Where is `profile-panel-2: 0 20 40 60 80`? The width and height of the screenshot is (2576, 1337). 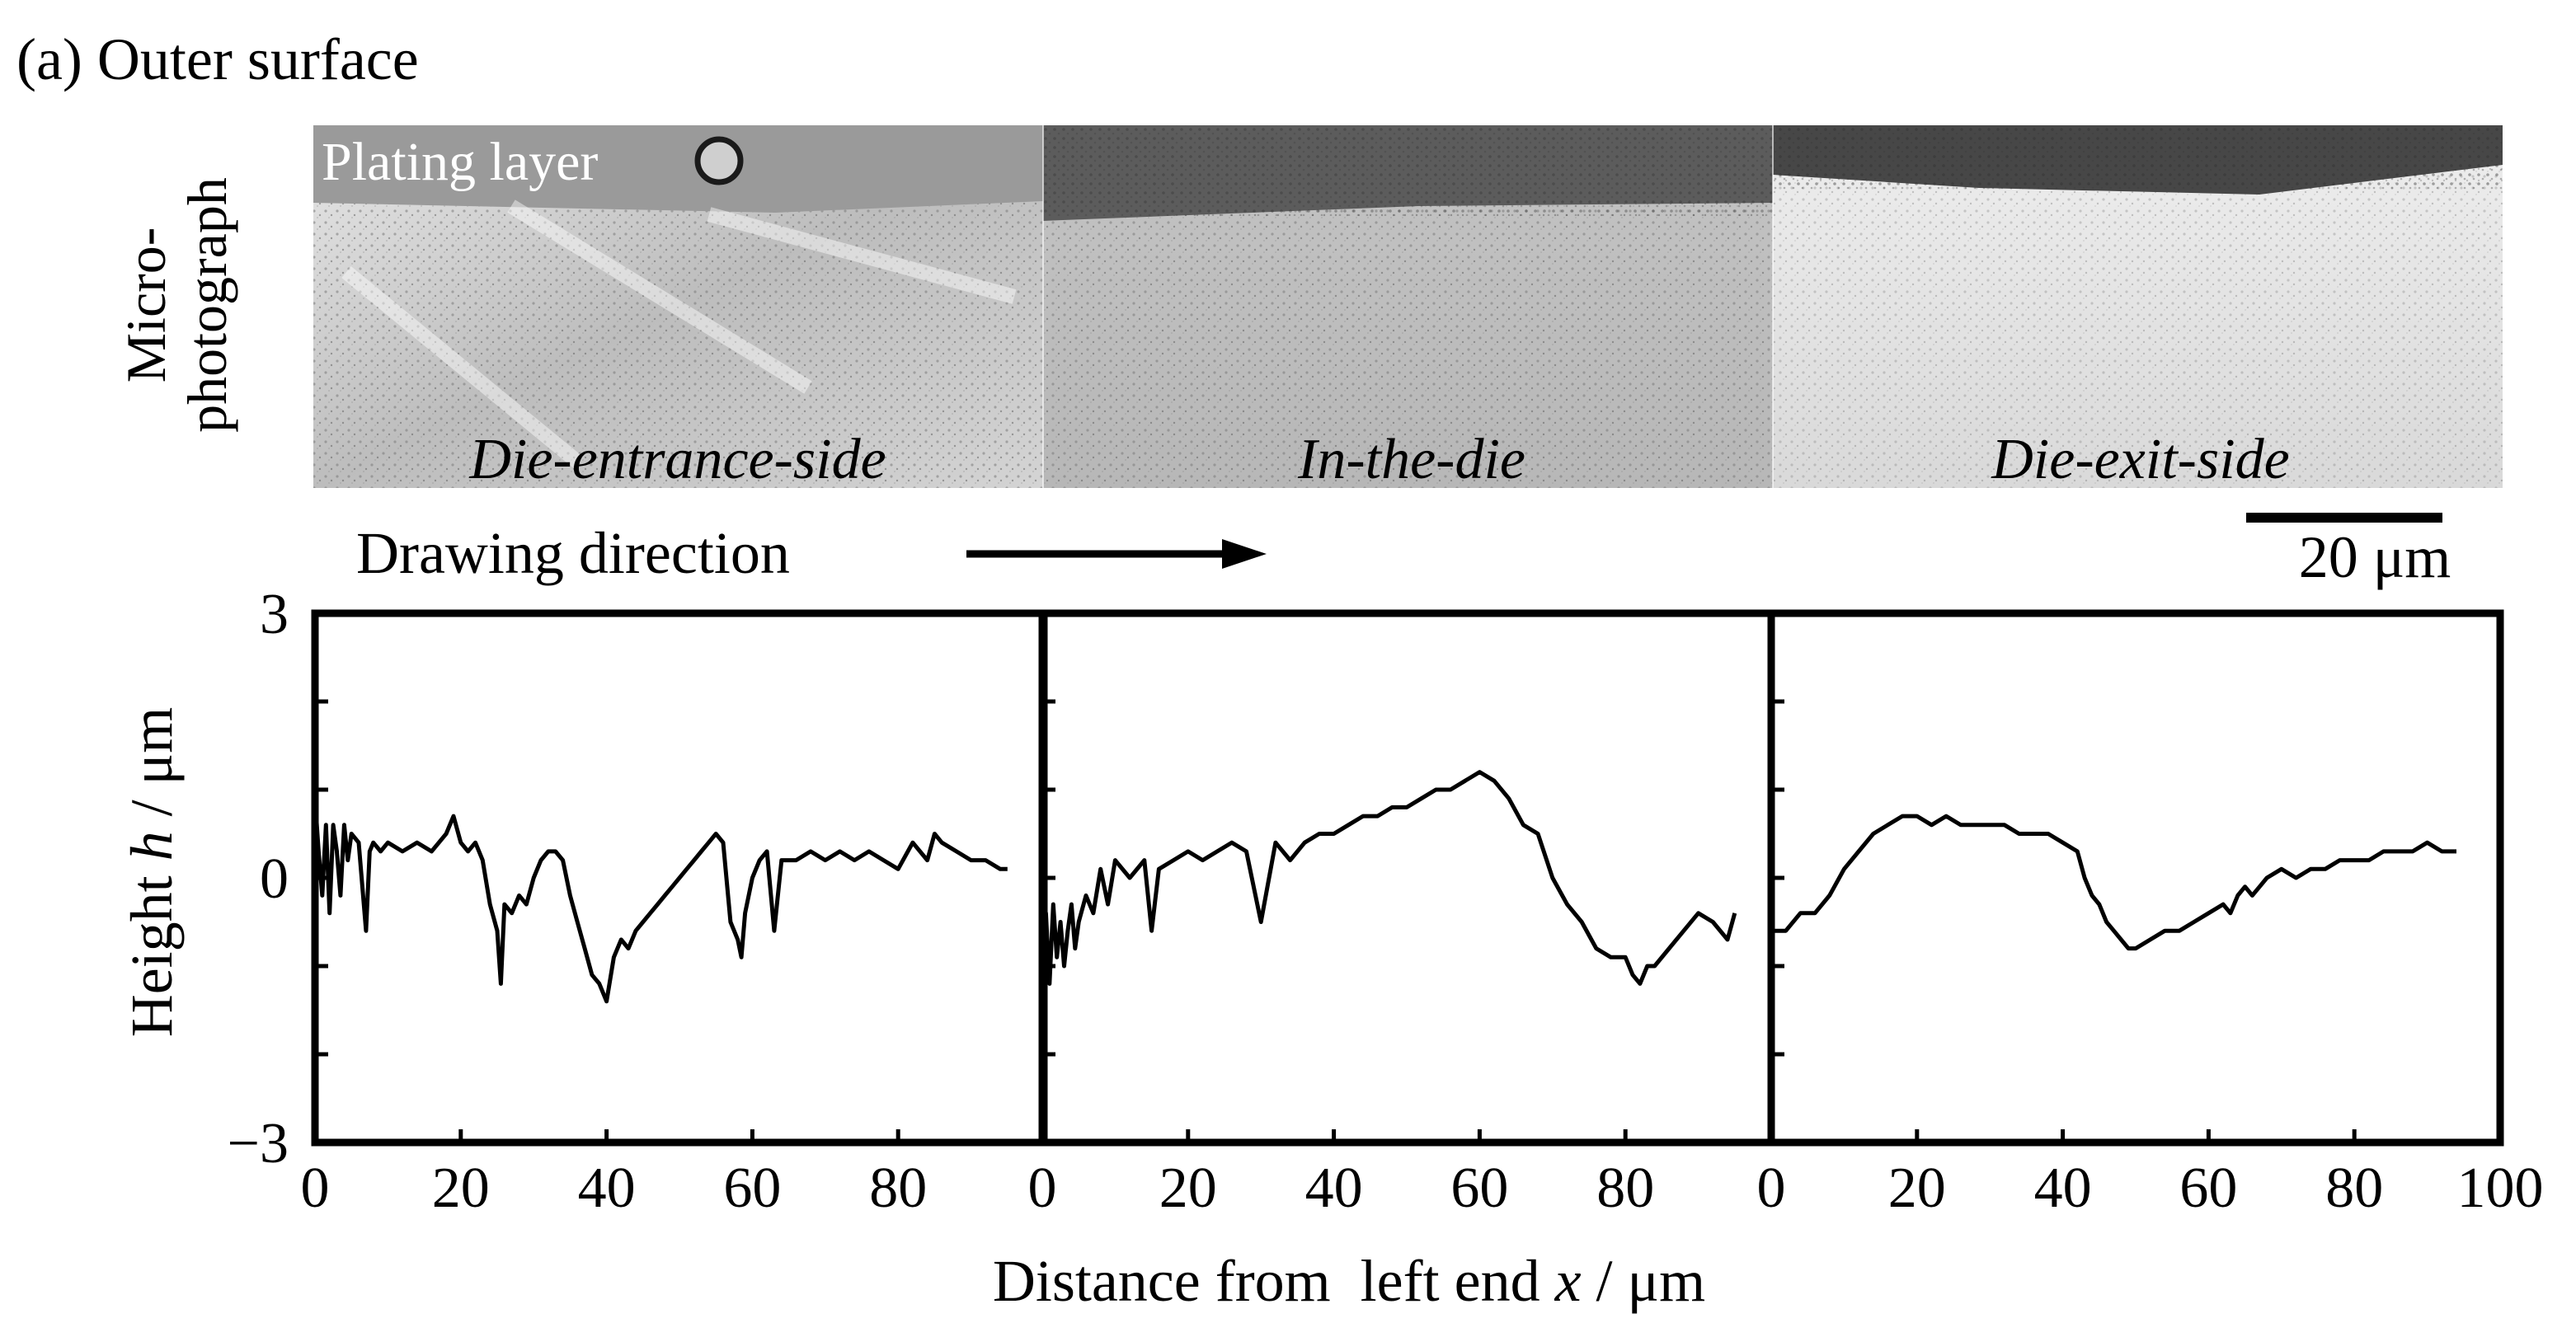 profile-panel-2: 0 20 40 60 80 is located at coordinates (1401, 914).